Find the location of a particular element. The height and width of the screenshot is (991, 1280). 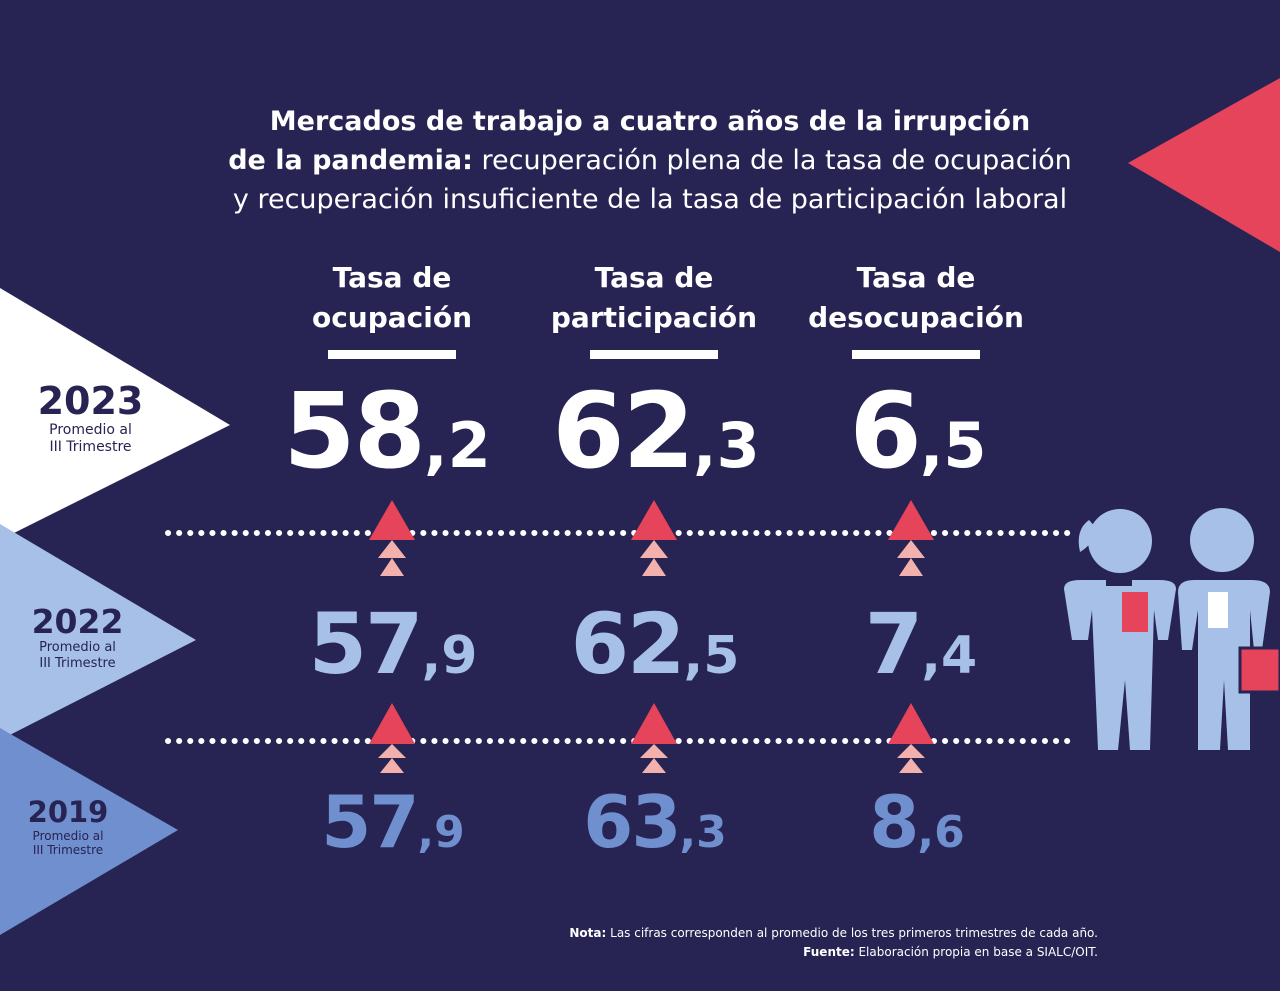

value-integer: 6 is located at coordinates (885, 431).